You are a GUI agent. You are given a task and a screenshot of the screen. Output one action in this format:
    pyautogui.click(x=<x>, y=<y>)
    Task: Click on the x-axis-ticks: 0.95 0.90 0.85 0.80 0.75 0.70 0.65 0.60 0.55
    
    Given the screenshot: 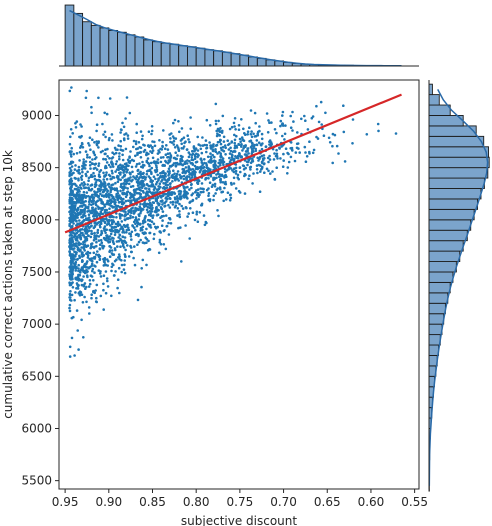 What is the action you would take?
    pyautogui.click(x=240, y=499)
    